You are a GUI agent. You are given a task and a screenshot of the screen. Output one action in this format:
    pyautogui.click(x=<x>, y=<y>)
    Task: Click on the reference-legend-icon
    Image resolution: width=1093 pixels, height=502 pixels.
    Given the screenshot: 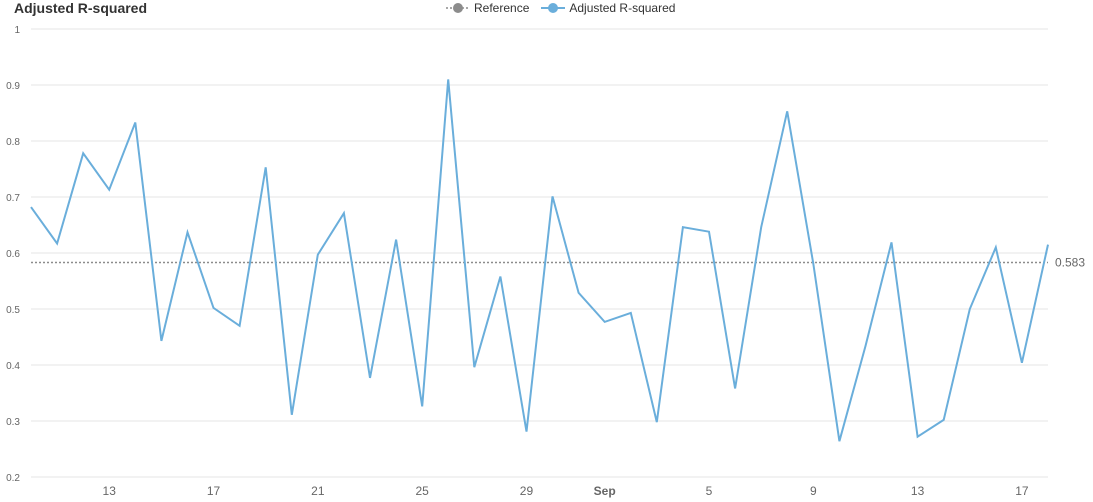 What is the action you would take?
    pyautogui.click(x=458, y=8)
    